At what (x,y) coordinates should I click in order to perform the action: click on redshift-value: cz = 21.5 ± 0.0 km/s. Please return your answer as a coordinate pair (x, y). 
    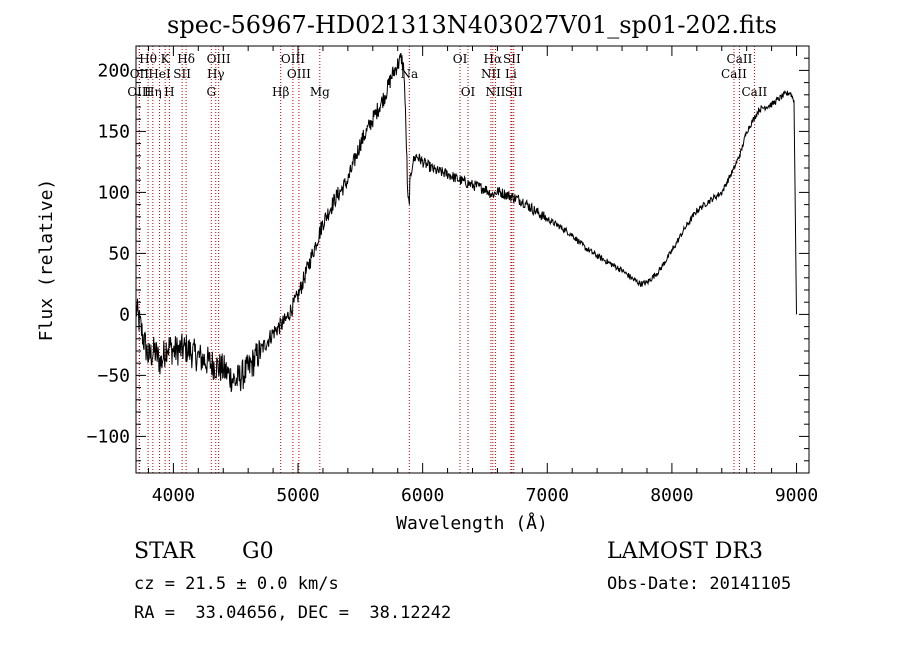
    Looking at the image, I should click on (236, 584).